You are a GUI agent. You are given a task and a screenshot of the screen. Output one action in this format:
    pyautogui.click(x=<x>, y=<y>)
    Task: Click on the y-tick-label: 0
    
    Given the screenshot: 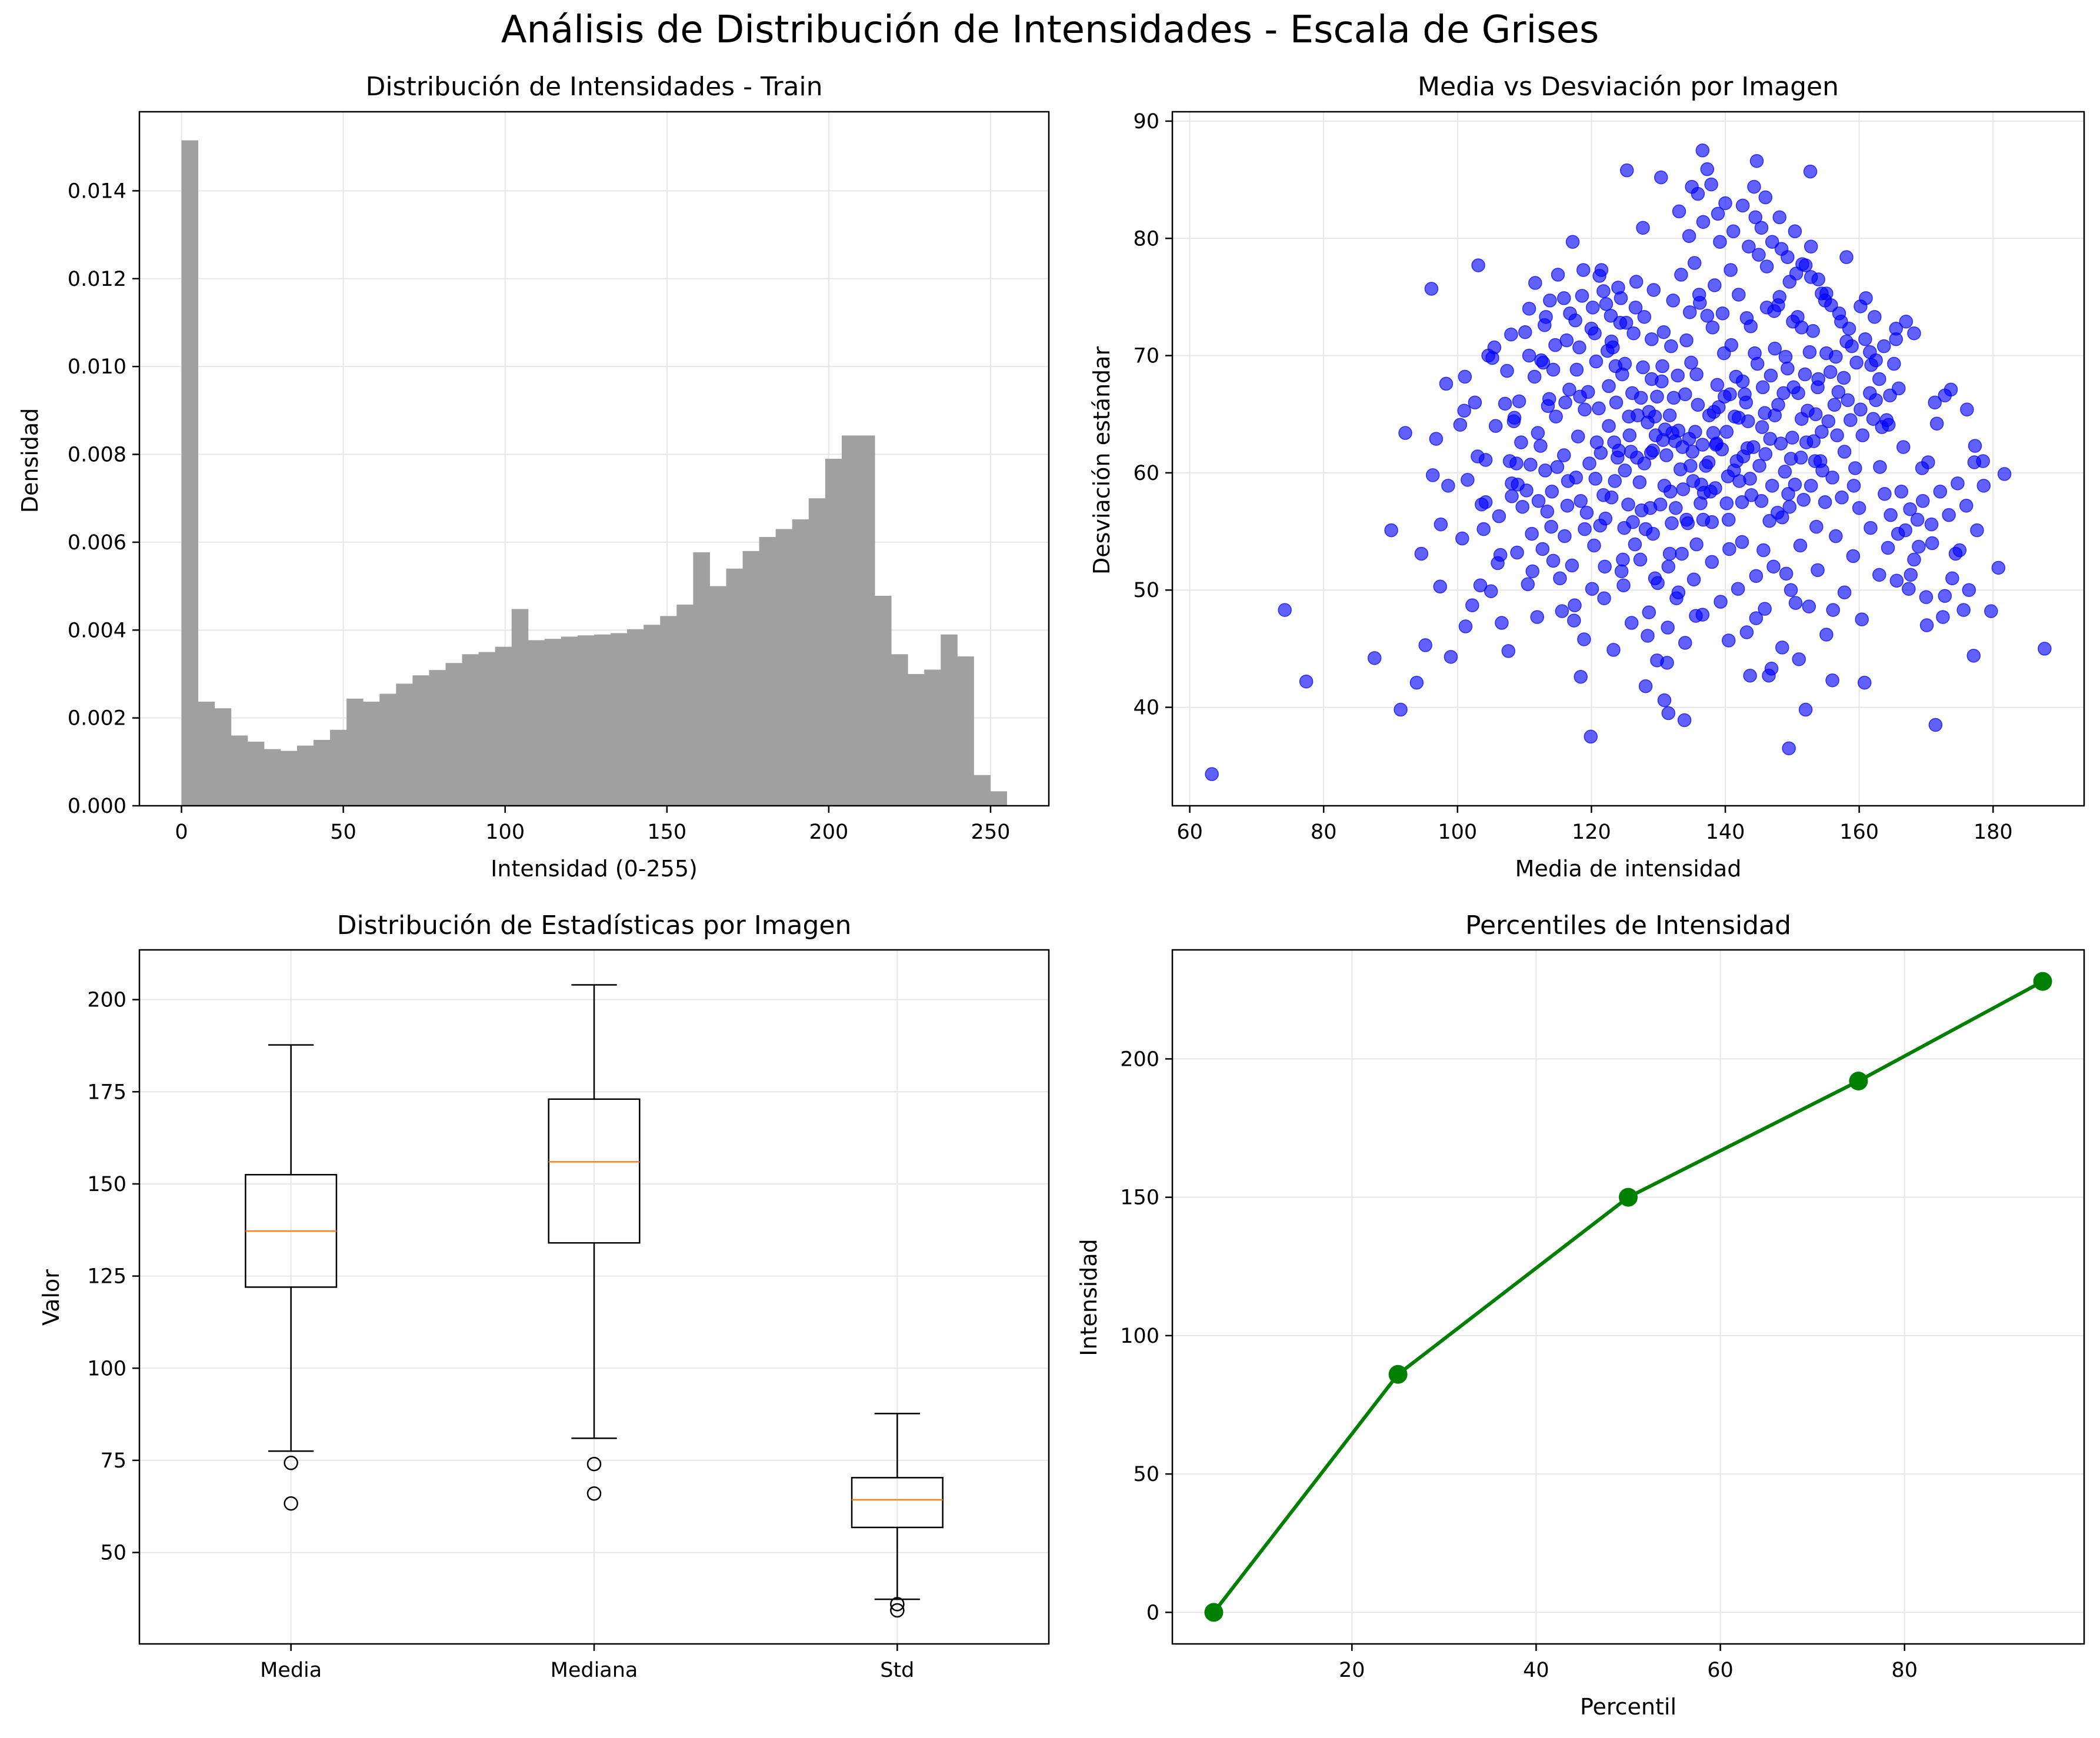 What is the action you would take?
    pyautogui.click(x=1152, y=1612)
    